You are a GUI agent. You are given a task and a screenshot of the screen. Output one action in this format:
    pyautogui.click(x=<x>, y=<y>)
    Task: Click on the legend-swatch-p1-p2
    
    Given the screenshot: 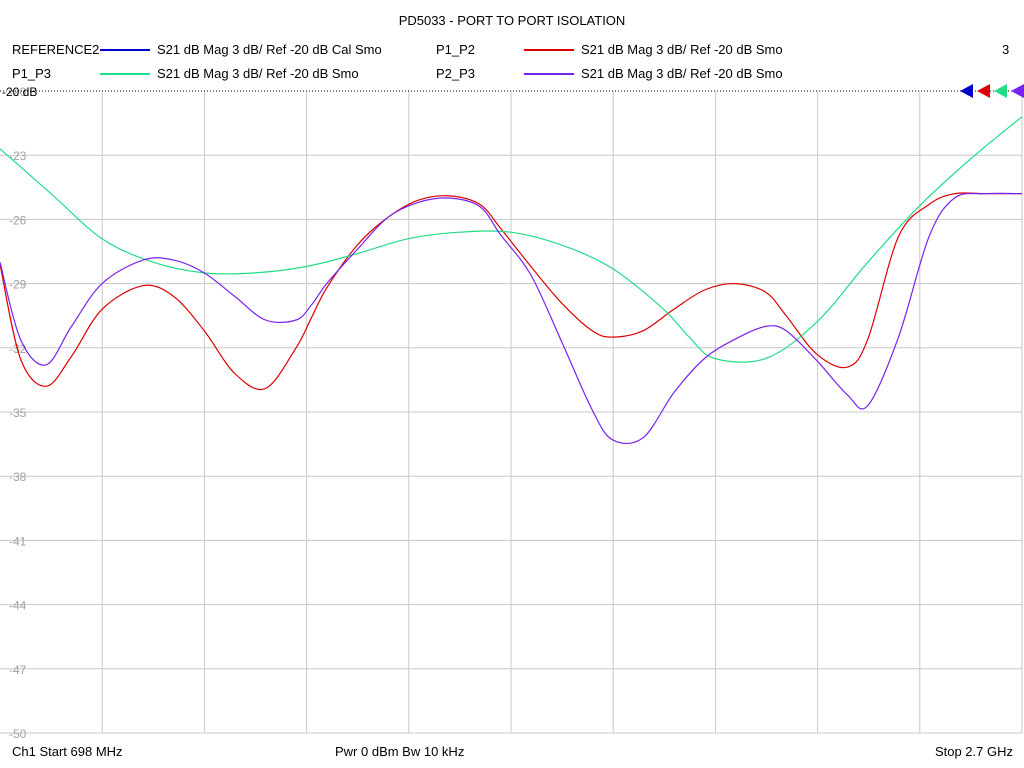 What is the action you would take?
    pyautogui.click(x=549, y=50)
    